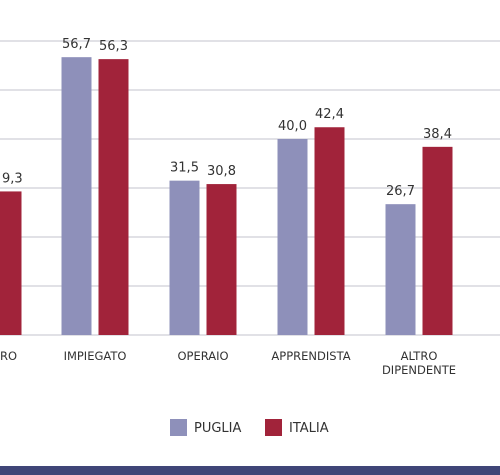 This screenshot has width=500, height=475. Describe the element at coordinates (184, 168) in the screenshot. I see `value-label: 31,5` at that location.